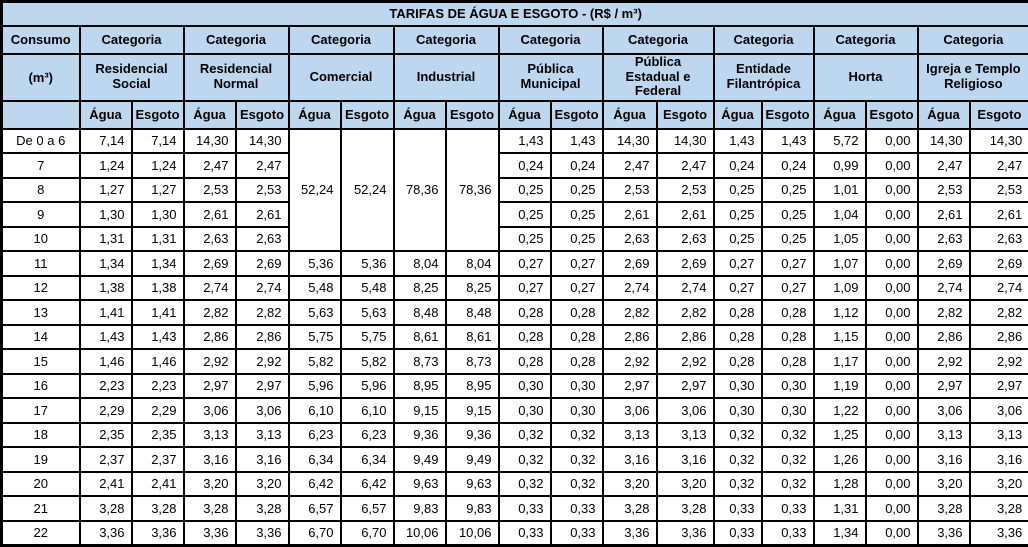 This screenshot has width=1028, height=547. I want to click on value-cell: 1,43, so click(737, 140).